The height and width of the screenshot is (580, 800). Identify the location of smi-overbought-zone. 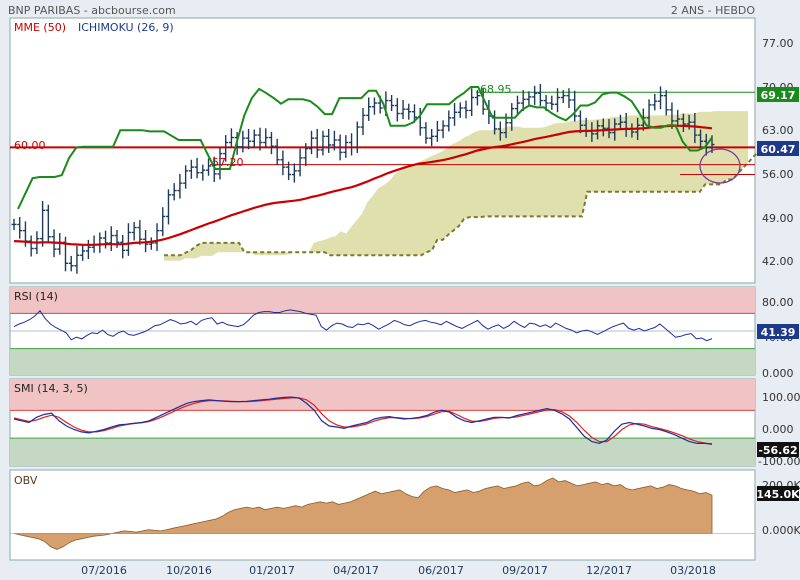
(382, 395).